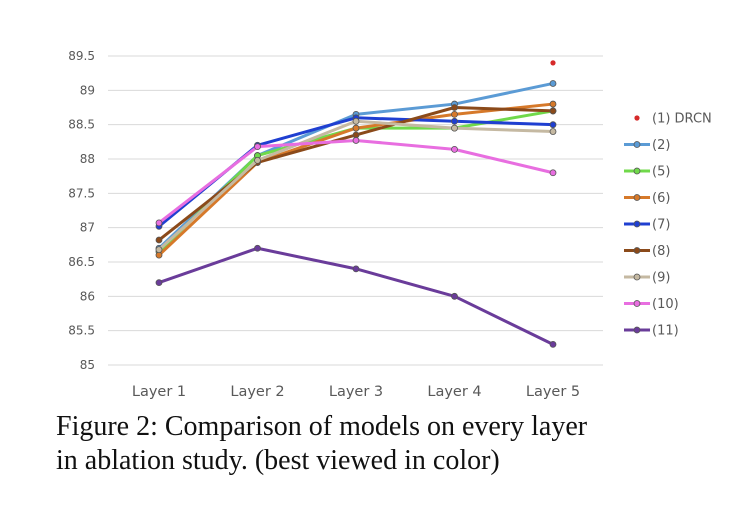  I want to click on legend-item: (8), so click(647, 251).